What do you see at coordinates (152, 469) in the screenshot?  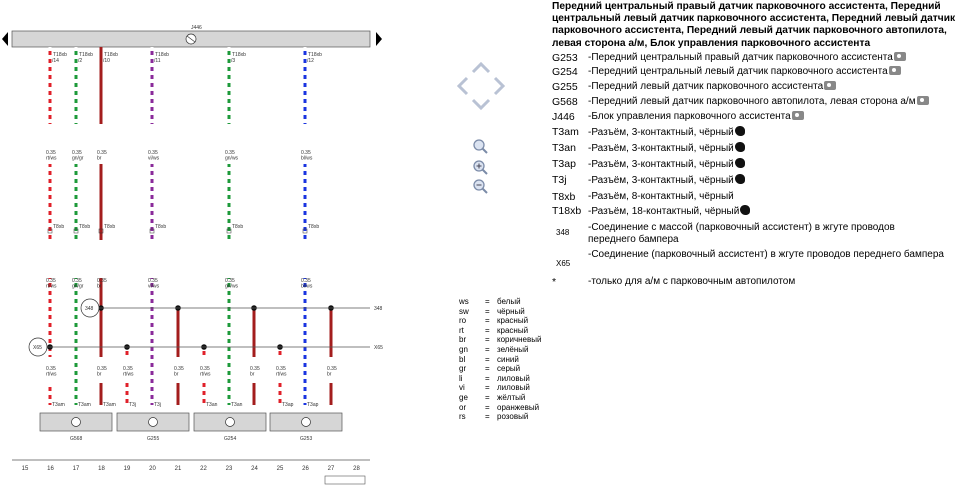 I see `ruler-number: 20` at bounding box center [152, 469].